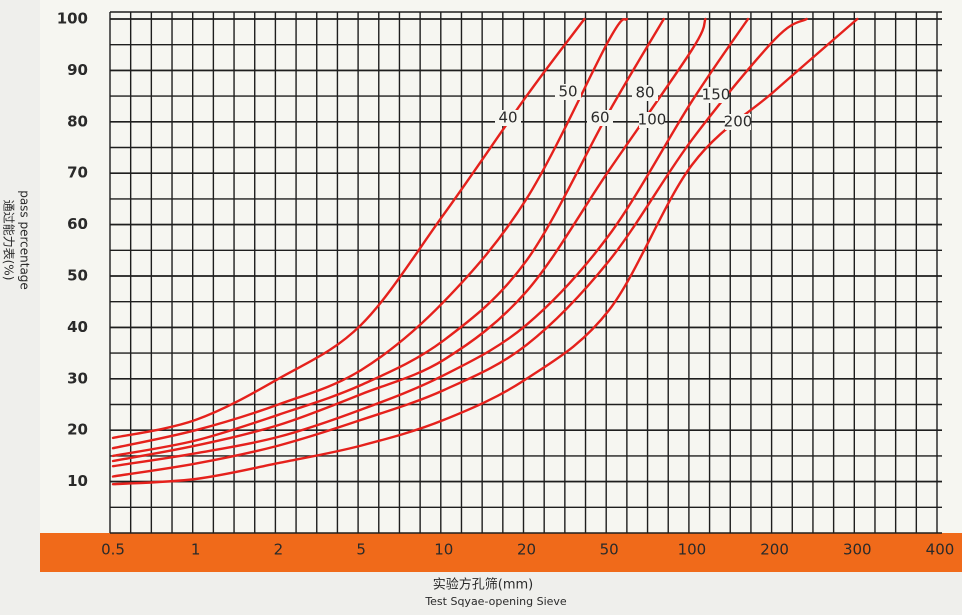 The height and width of the screenshot is (615, 962). What do you see at coordinates (501, 552) in the screenshot?
I see `x-axis-band` at bounding box center [501, 552].